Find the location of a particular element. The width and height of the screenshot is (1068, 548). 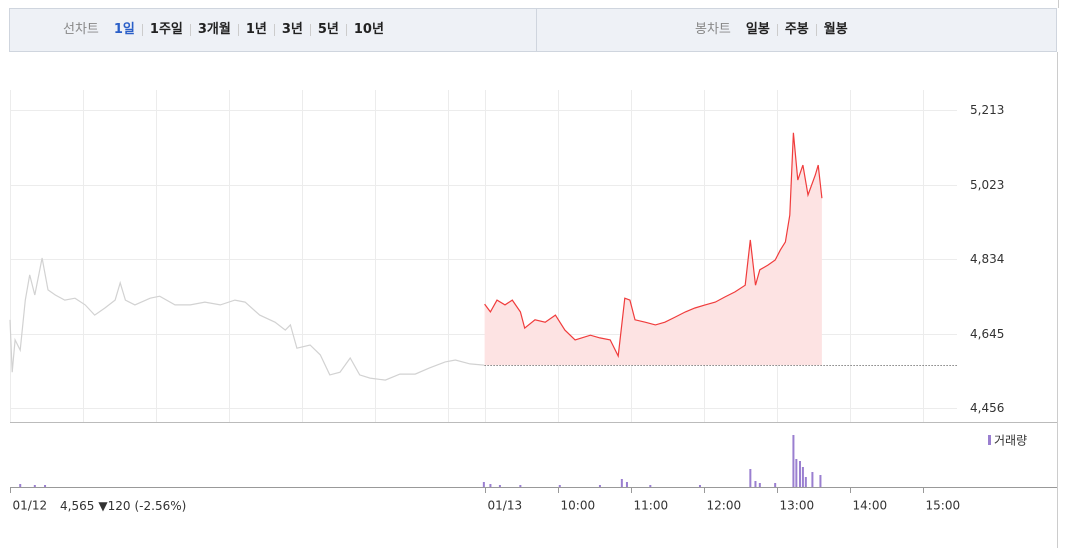

legend-swatch is located at coordinates (989, 440).